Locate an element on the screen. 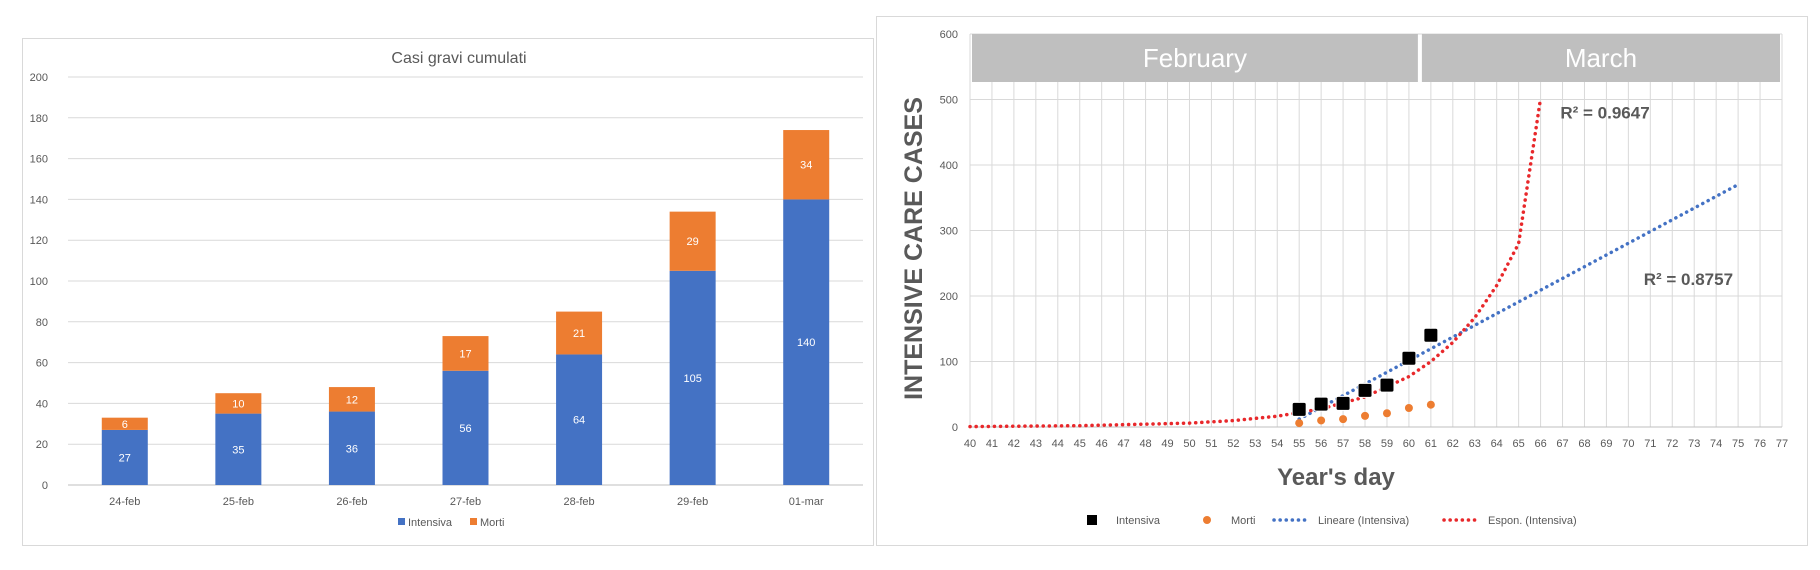 The width and height of the screenshot is (1820, 570). data-label: 12 is located at coordinates (352, 400).